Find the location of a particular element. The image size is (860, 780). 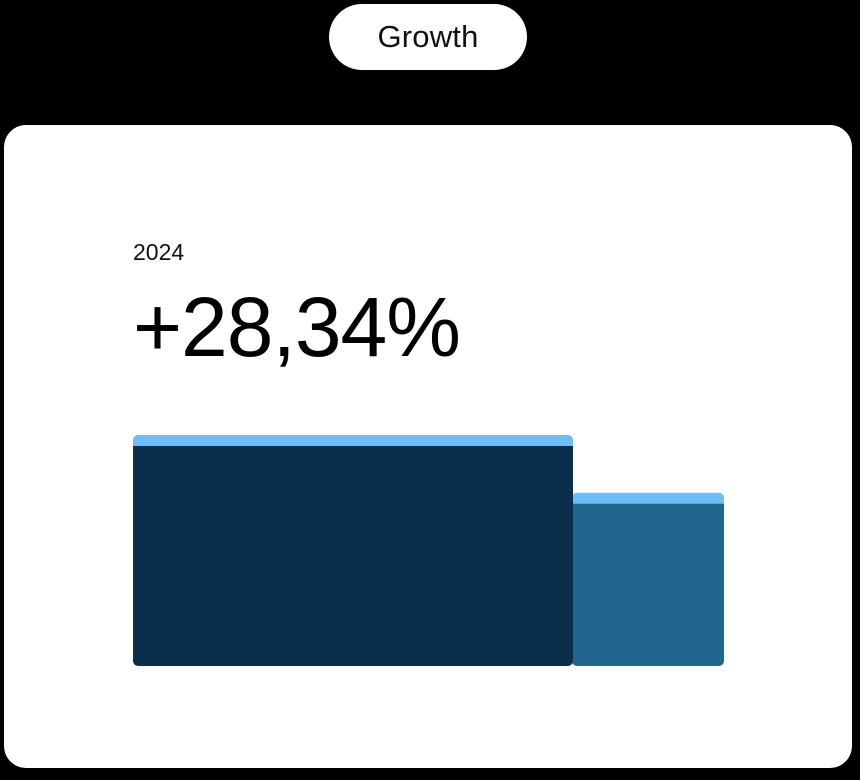

bar-2-base is located at coordinates (648, 660).